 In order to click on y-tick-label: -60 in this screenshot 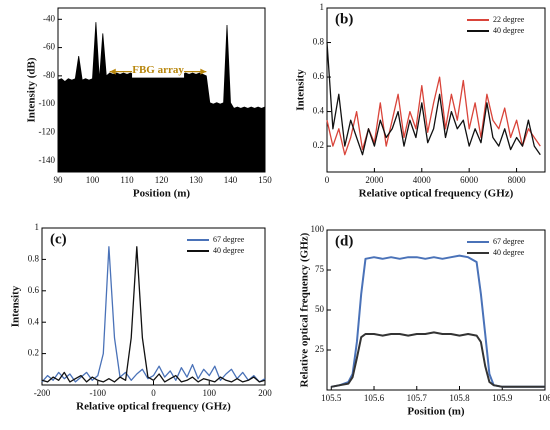, I will do `click(49, 47)`.